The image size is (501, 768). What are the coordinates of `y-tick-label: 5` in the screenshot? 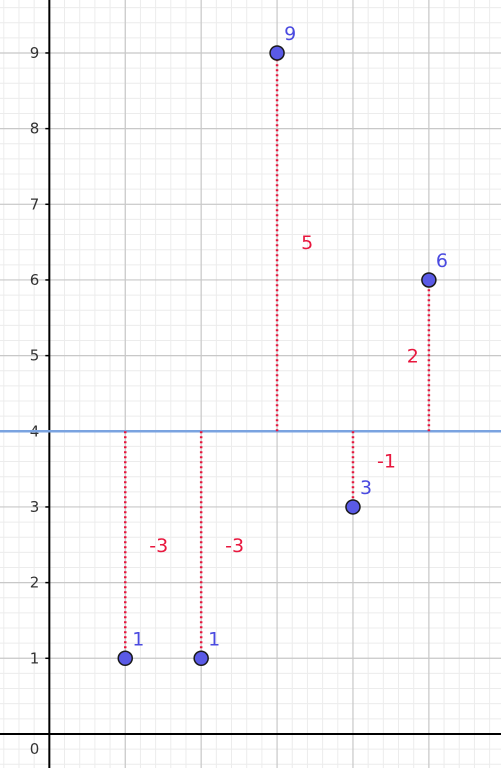 It's located at (35, 356).